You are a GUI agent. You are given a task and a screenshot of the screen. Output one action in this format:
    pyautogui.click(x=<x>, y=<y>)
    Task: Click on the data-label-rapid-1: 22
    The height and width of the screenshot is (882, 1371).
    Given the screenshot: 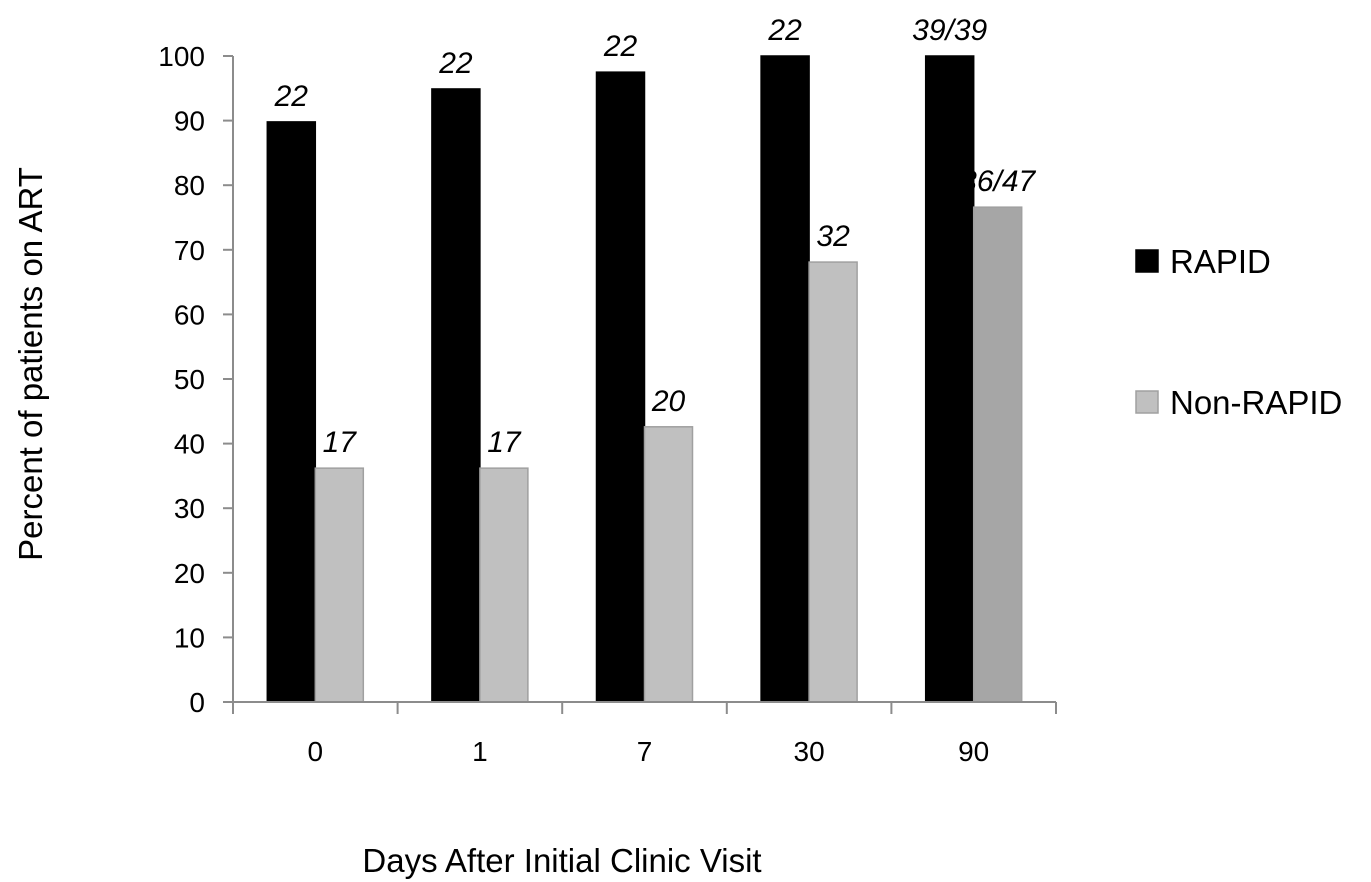 What is the action you would take?
    pyautogui.click(x=455, y=63)
    